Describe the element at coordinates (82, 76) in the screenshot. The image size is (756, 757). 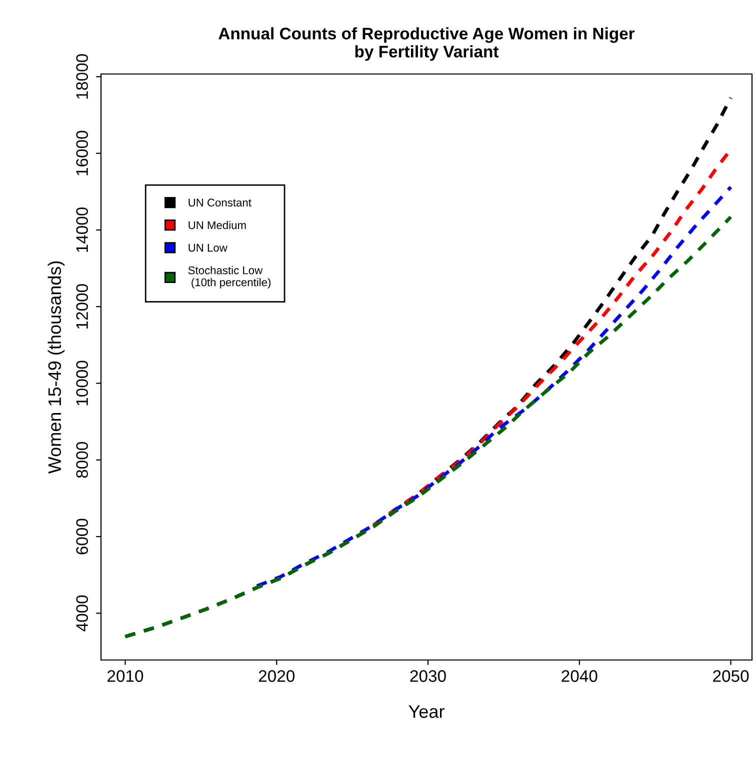
I see `y-tick-label: 18000` at that location.